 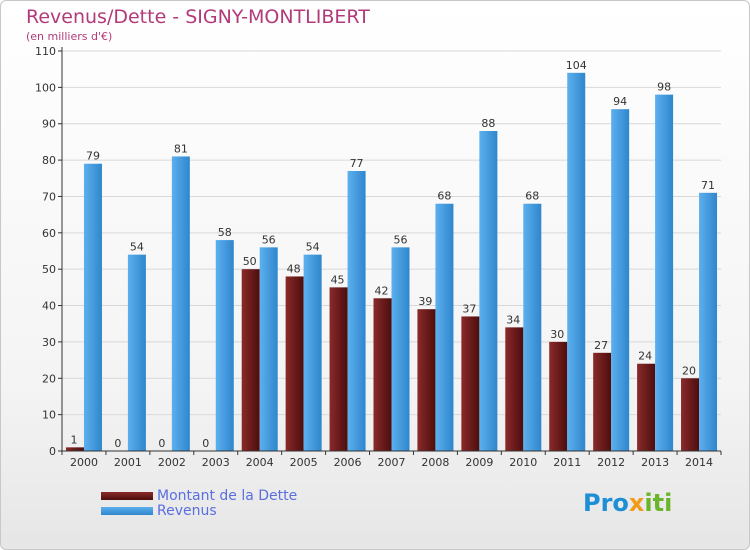 What do you see at coordinates (470, 383) in the screenshot?
I see `bar-dette-2009` at bounding box center [470, 383].